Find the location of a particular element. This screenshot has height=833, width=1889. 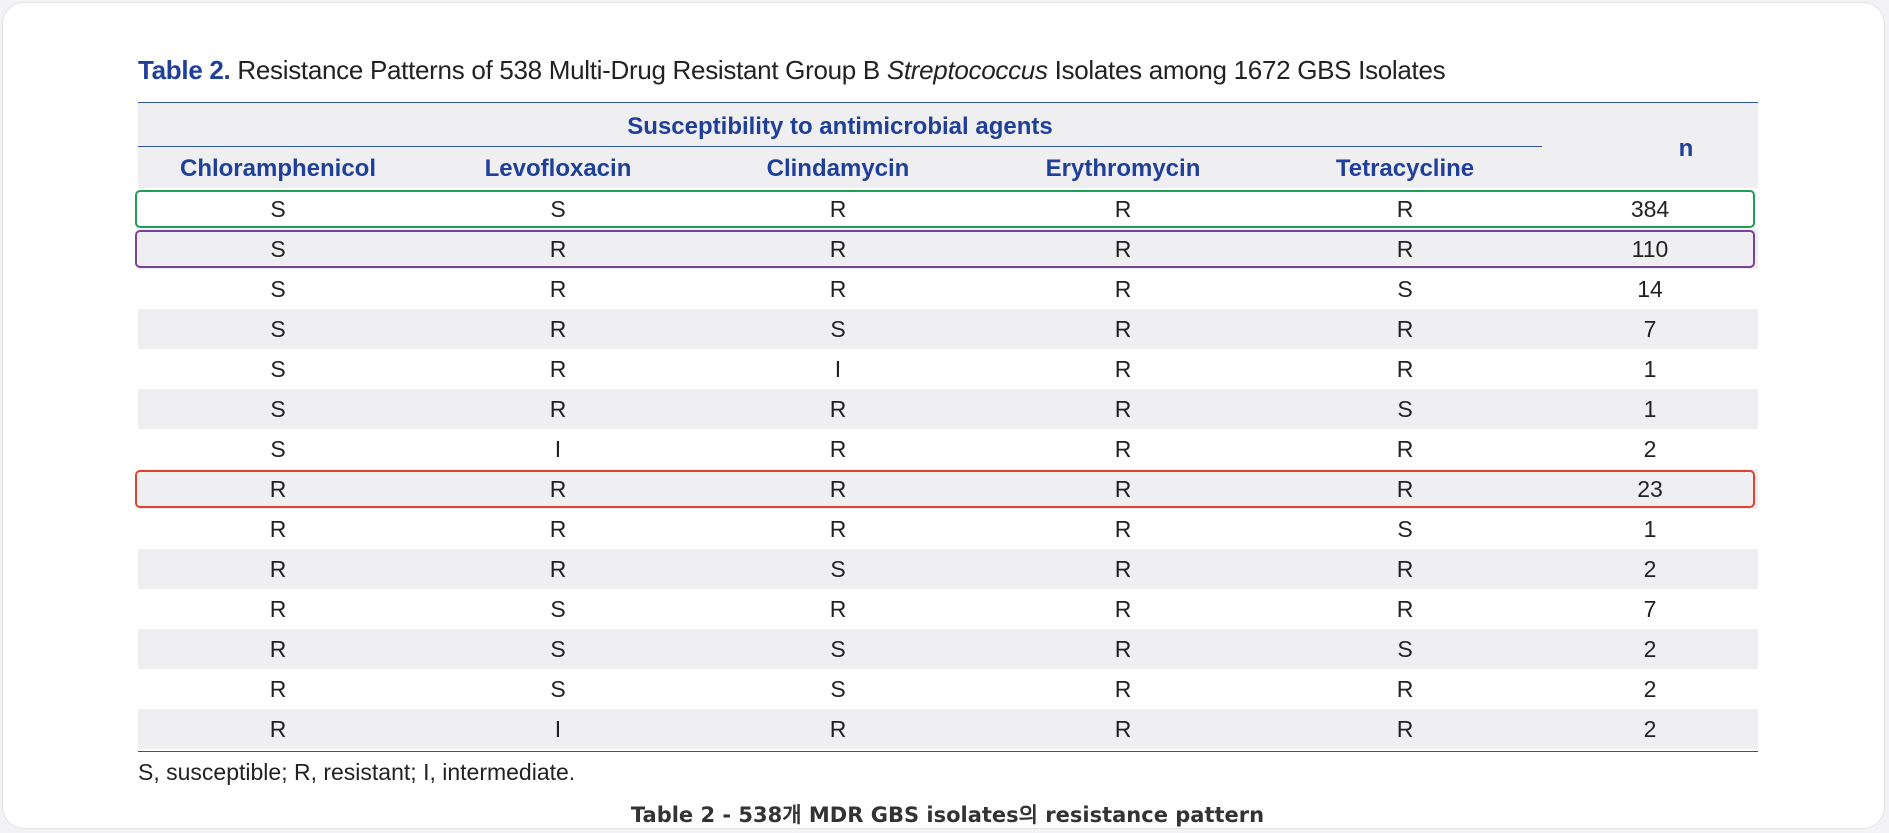

table-row: R R S R R 2 is located at coordinates (948, 569).